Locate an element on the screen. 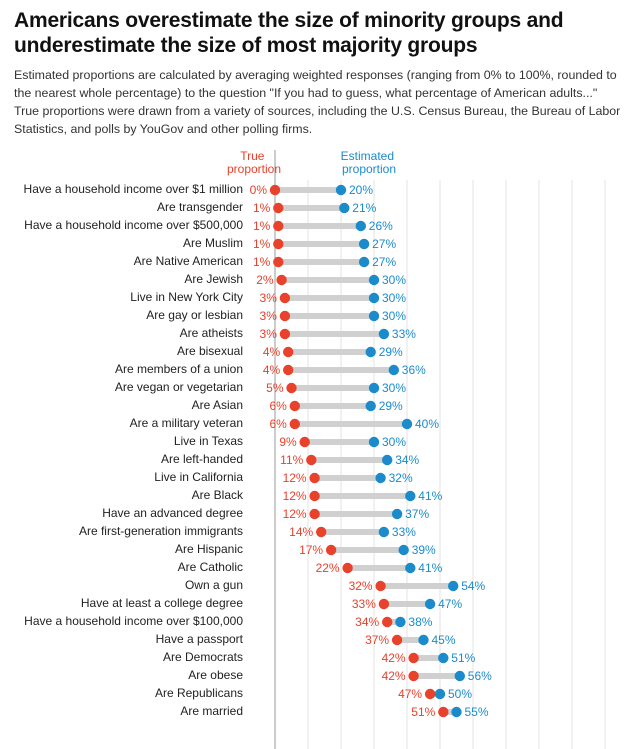 The height and width of the screenshot is (749, 636). value-label: 40% is located at coordinates (427, 424).